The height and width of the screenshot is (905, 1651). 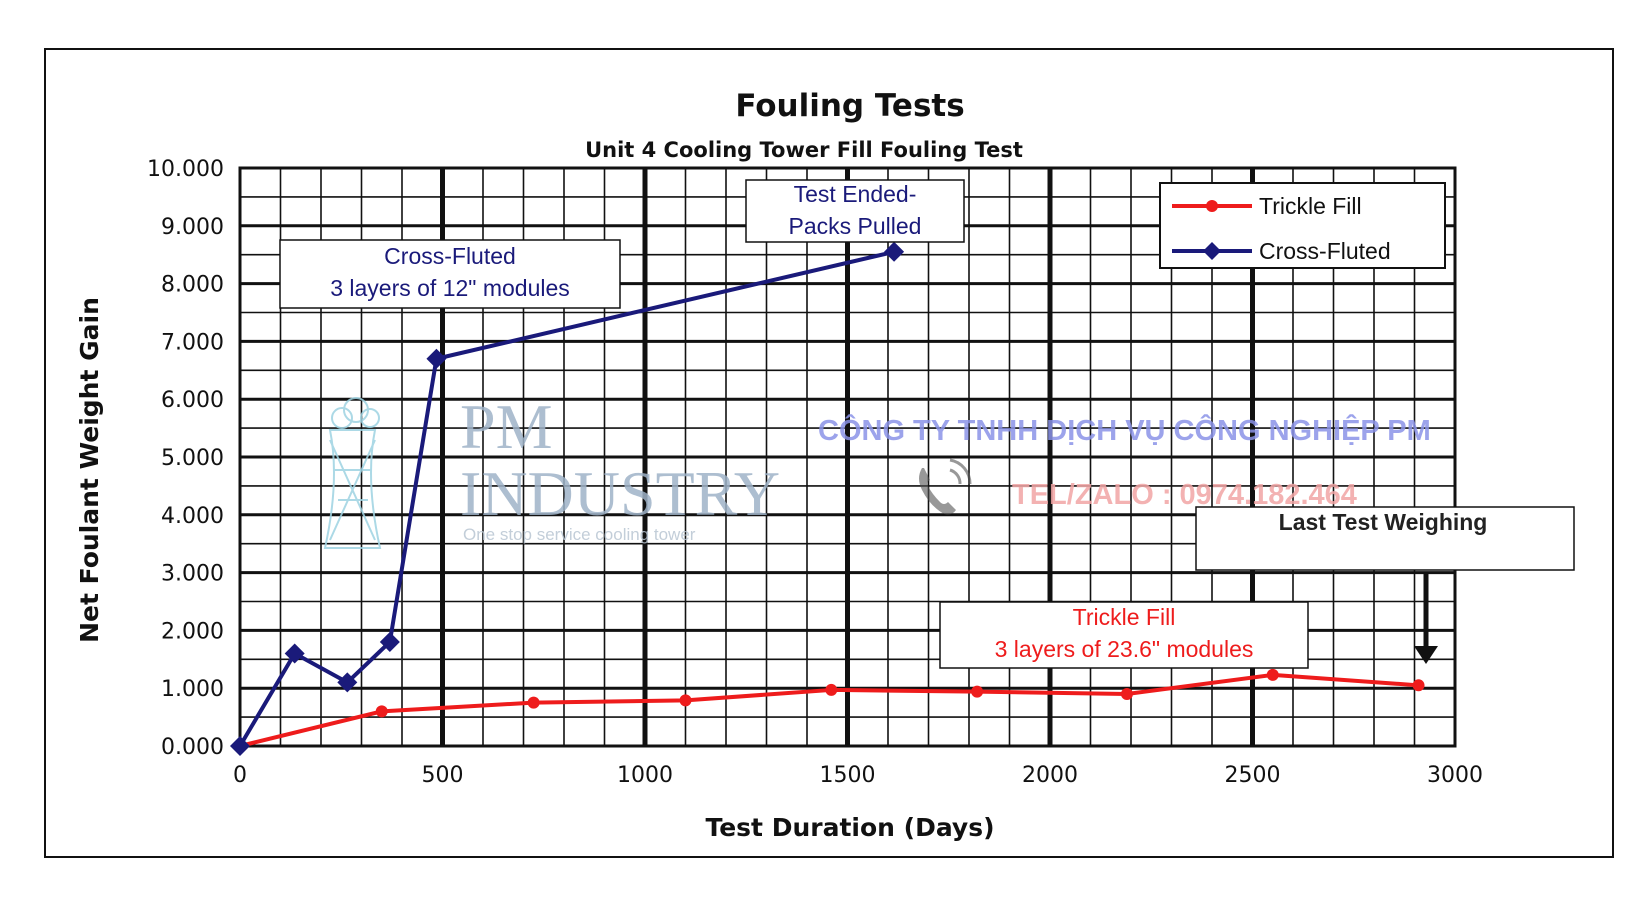 What do you see at coordinates (579, 534) in the screenshot?
I see `watermark-tagline: One stop service cooling tower` at bounding box center [579, 534].